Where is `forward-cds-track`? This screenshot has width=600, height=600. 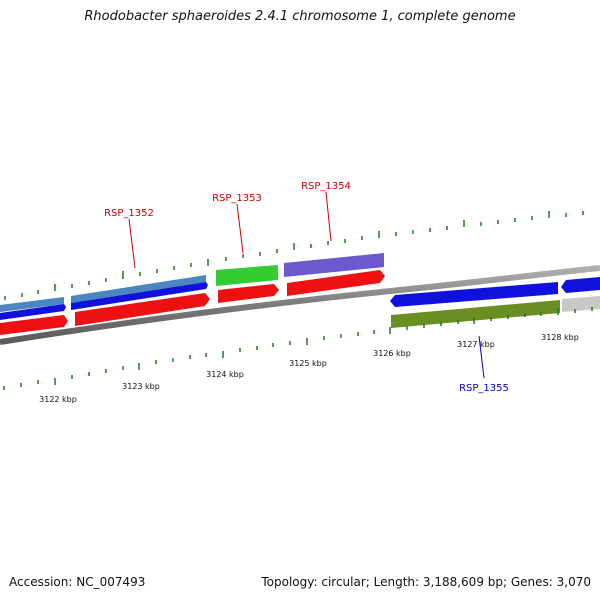 forward-cds-track is located at coordinates (192, 302).